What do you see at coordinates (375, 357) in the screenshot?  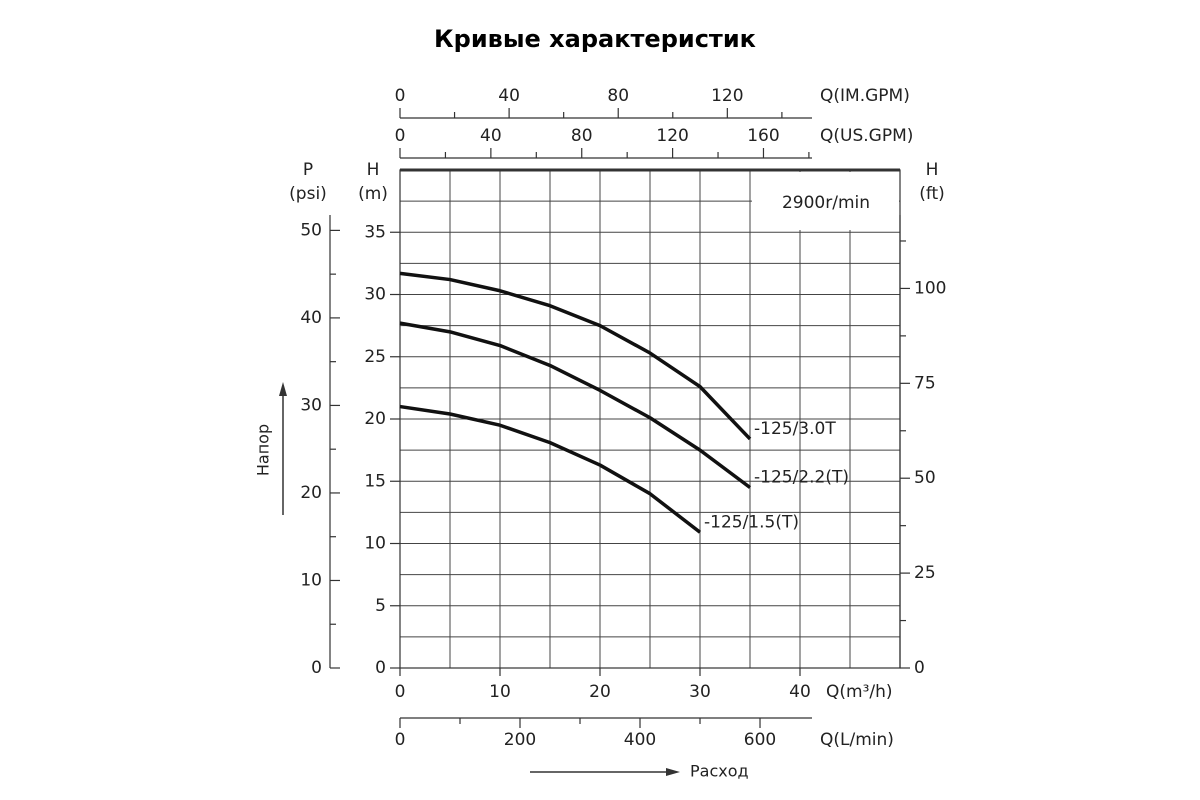 I see `y-tick-label: 25` at bounding box center [375, 357].